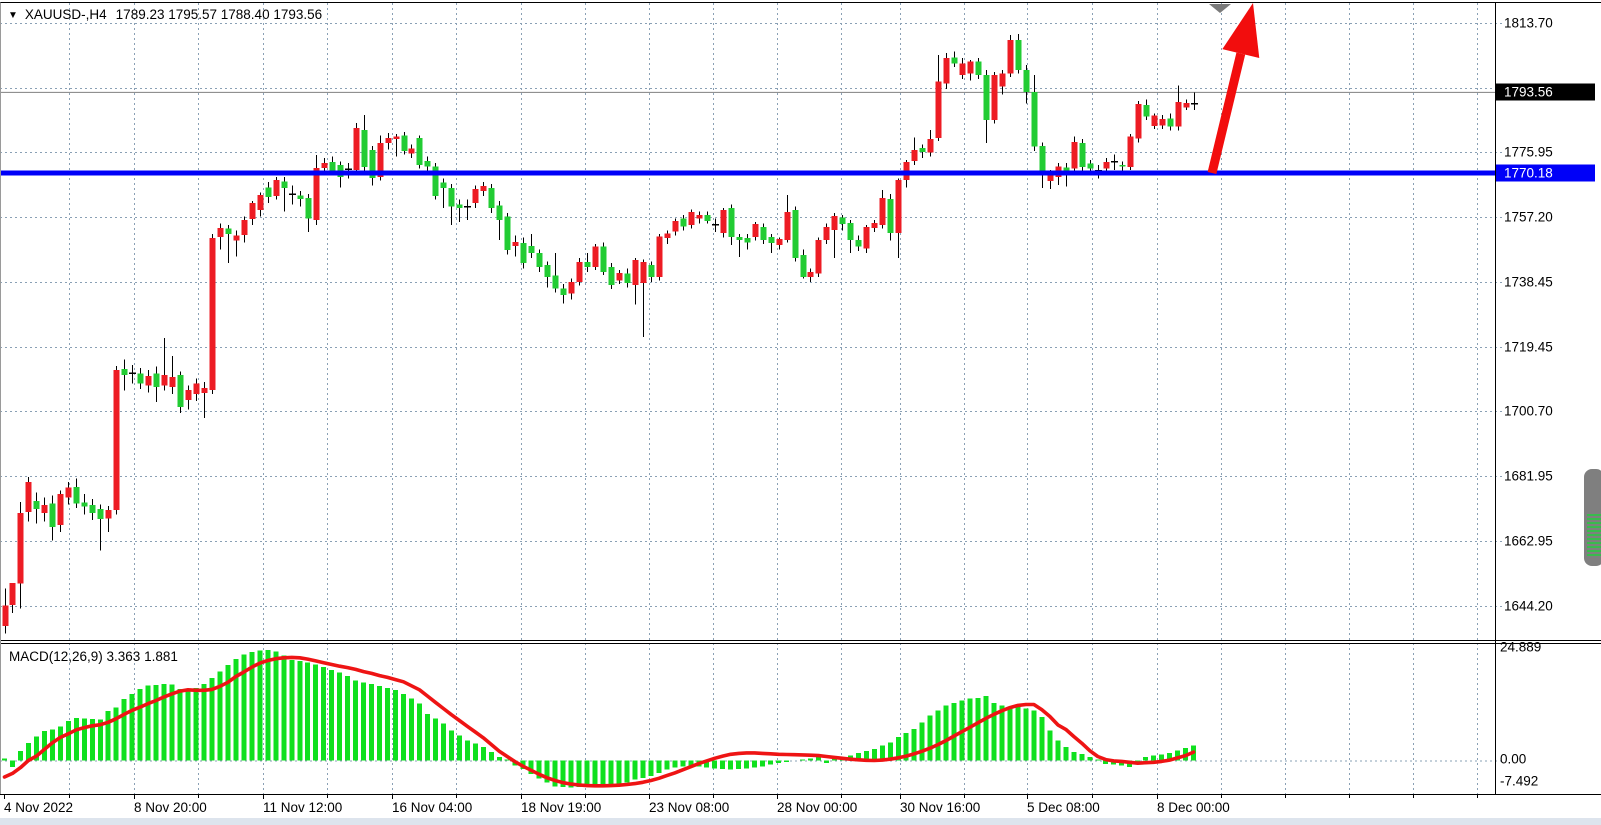 The height and width of the screenshot is (825, 1601). What do you see at coordinates (1220, 8) in the screenshot?
I see `chart-shift-marker` at bounding box center [1220, 8].